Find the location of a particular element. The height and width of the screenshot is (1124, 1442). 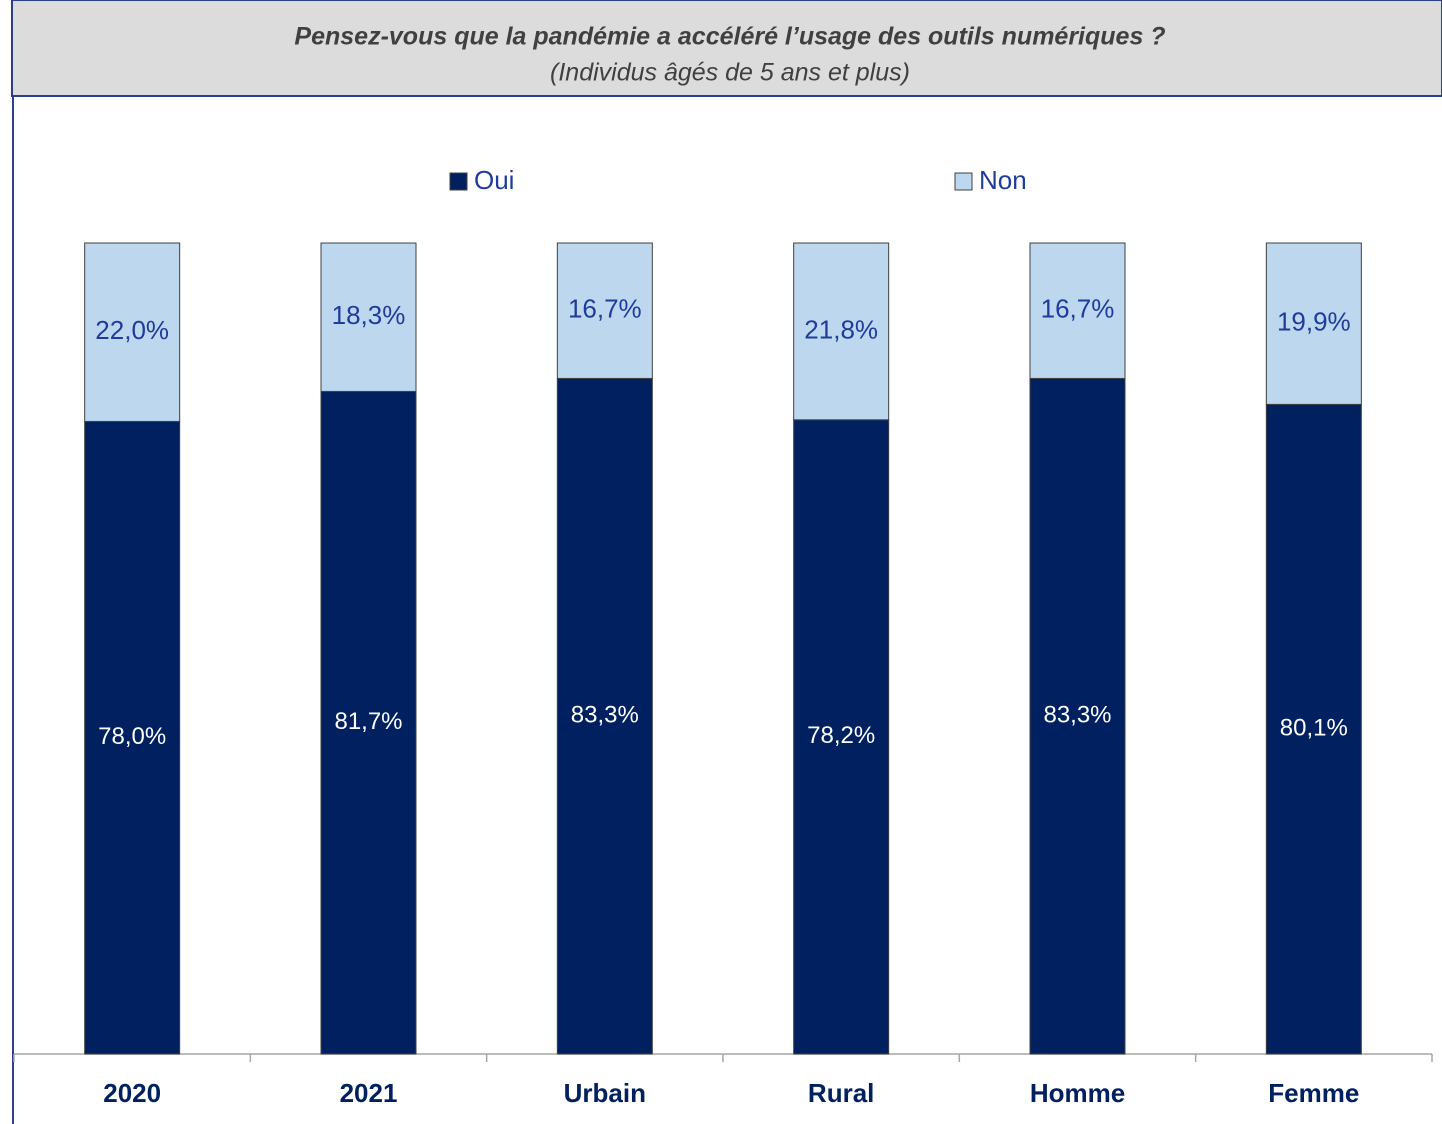

data-label: 22,0% is located at coordinates (132, 330).